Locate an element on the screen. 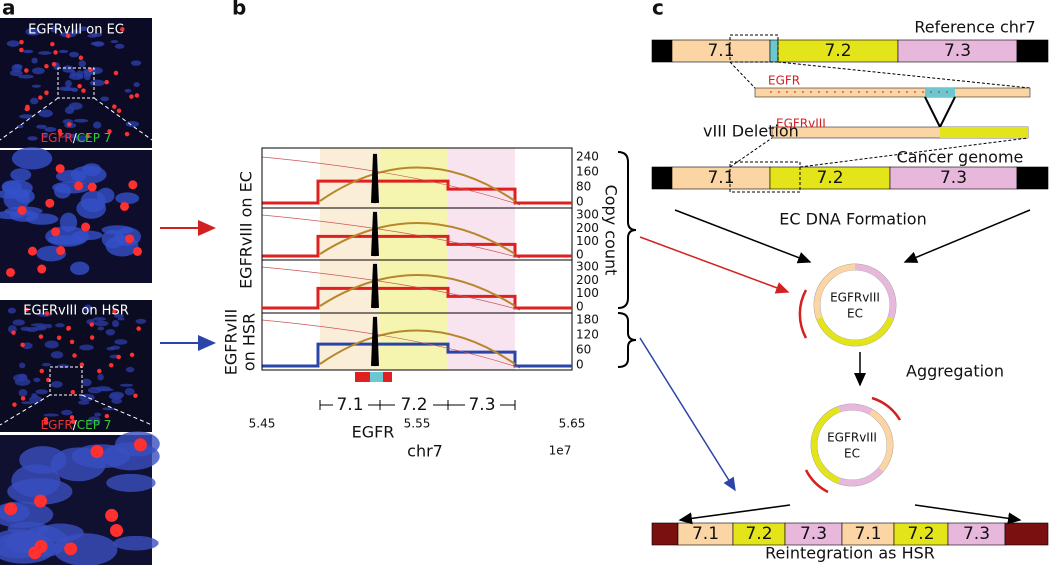  band is located at coordinates (1032, 51).